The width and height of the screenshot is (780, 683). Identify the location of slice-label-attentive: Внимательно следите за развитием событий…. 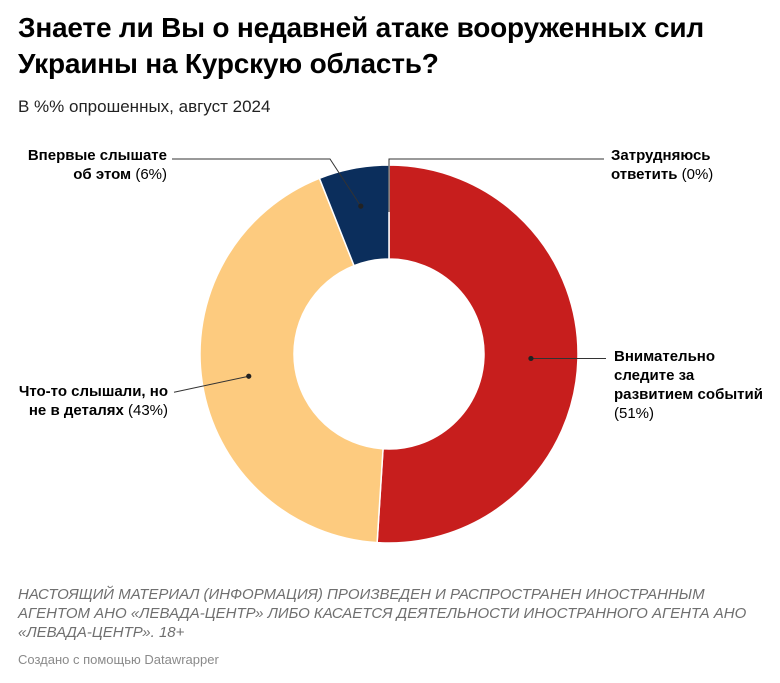
(694, 385).